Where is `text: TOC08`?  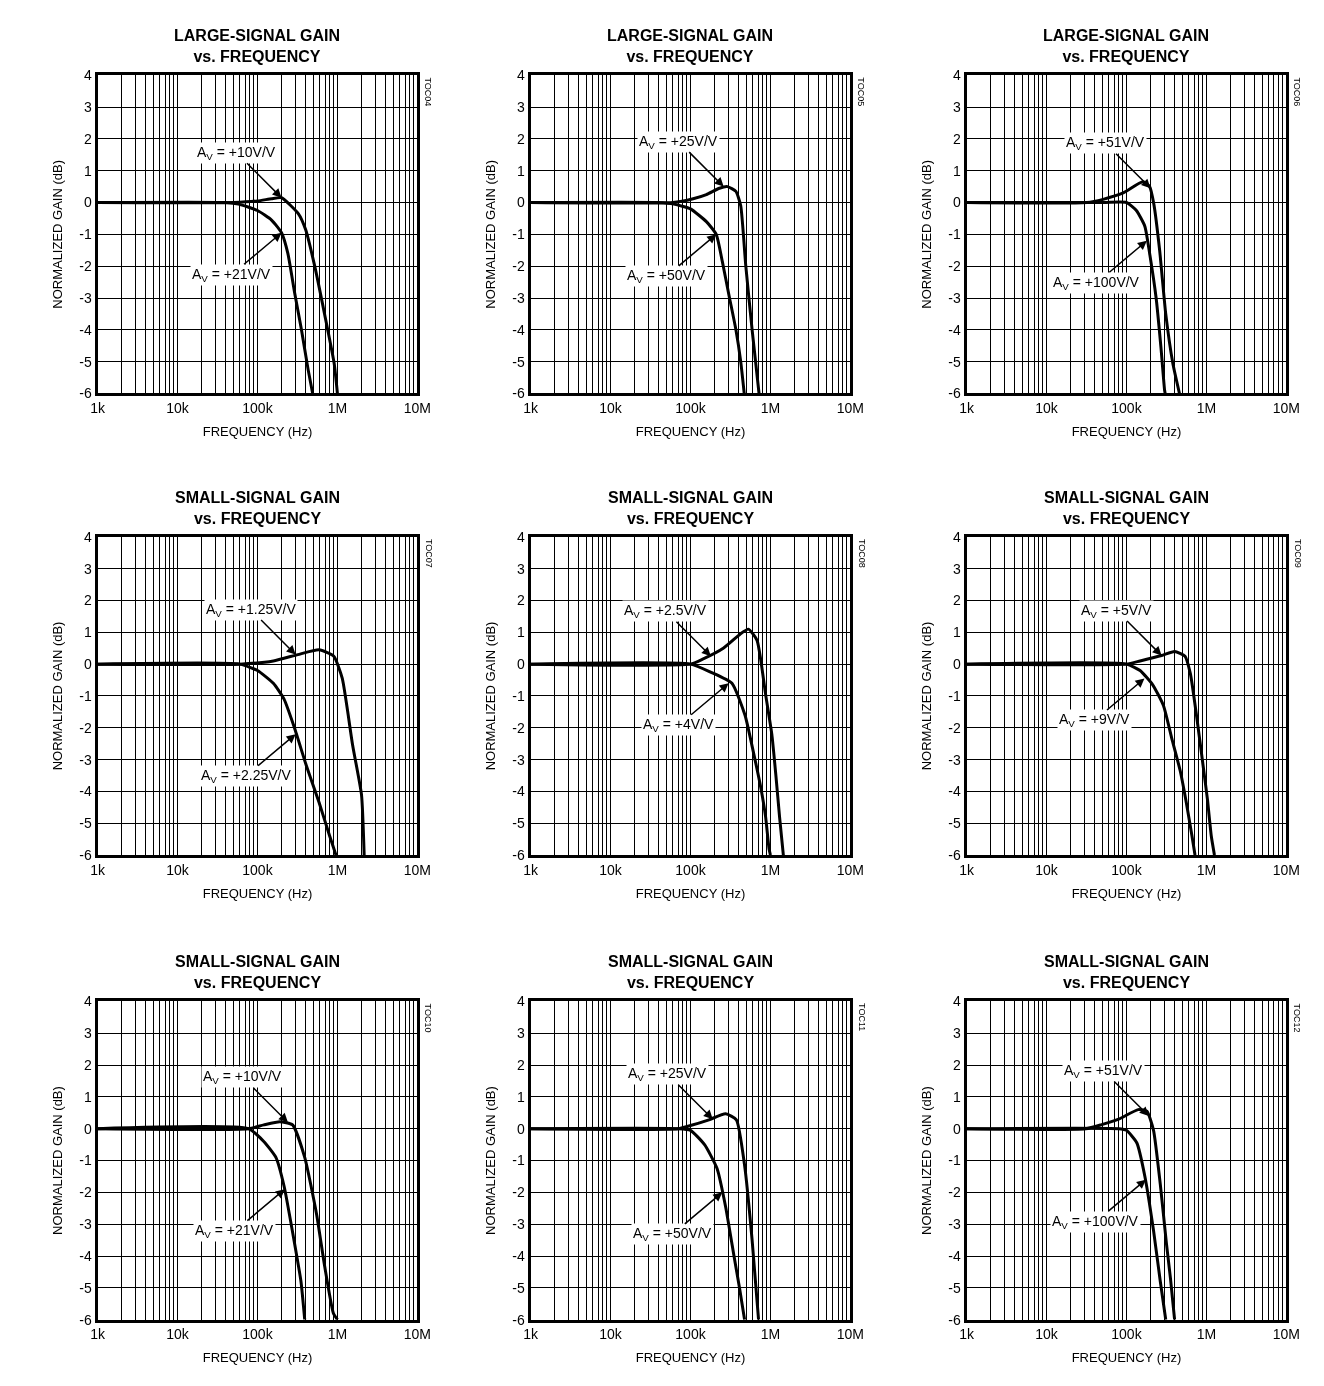 text: TOC08 is located at coordinates (861, 553).